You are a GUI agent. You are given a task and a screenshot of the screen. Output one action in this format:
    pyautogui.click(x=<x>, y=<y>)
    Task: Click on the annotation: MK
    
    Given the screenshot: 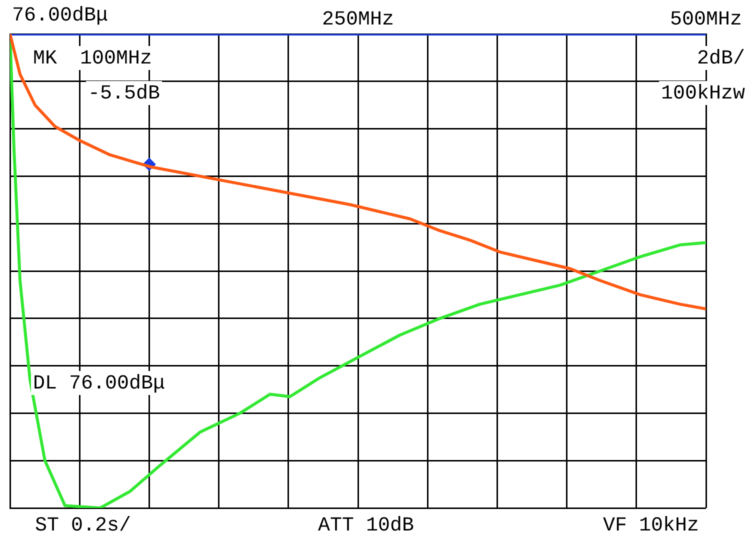 What is the action you would take?
    pyautogui.click(x=45, y=58)
    